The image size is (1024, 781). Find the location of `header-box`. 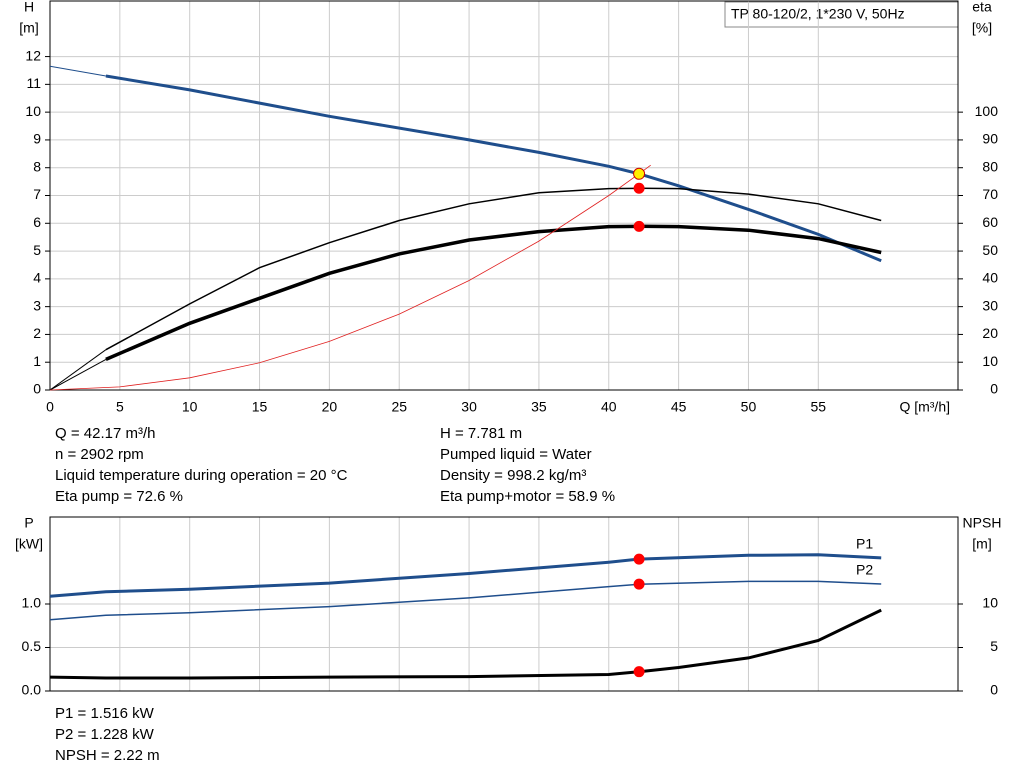

header-box is located at coordinates (841, 14).